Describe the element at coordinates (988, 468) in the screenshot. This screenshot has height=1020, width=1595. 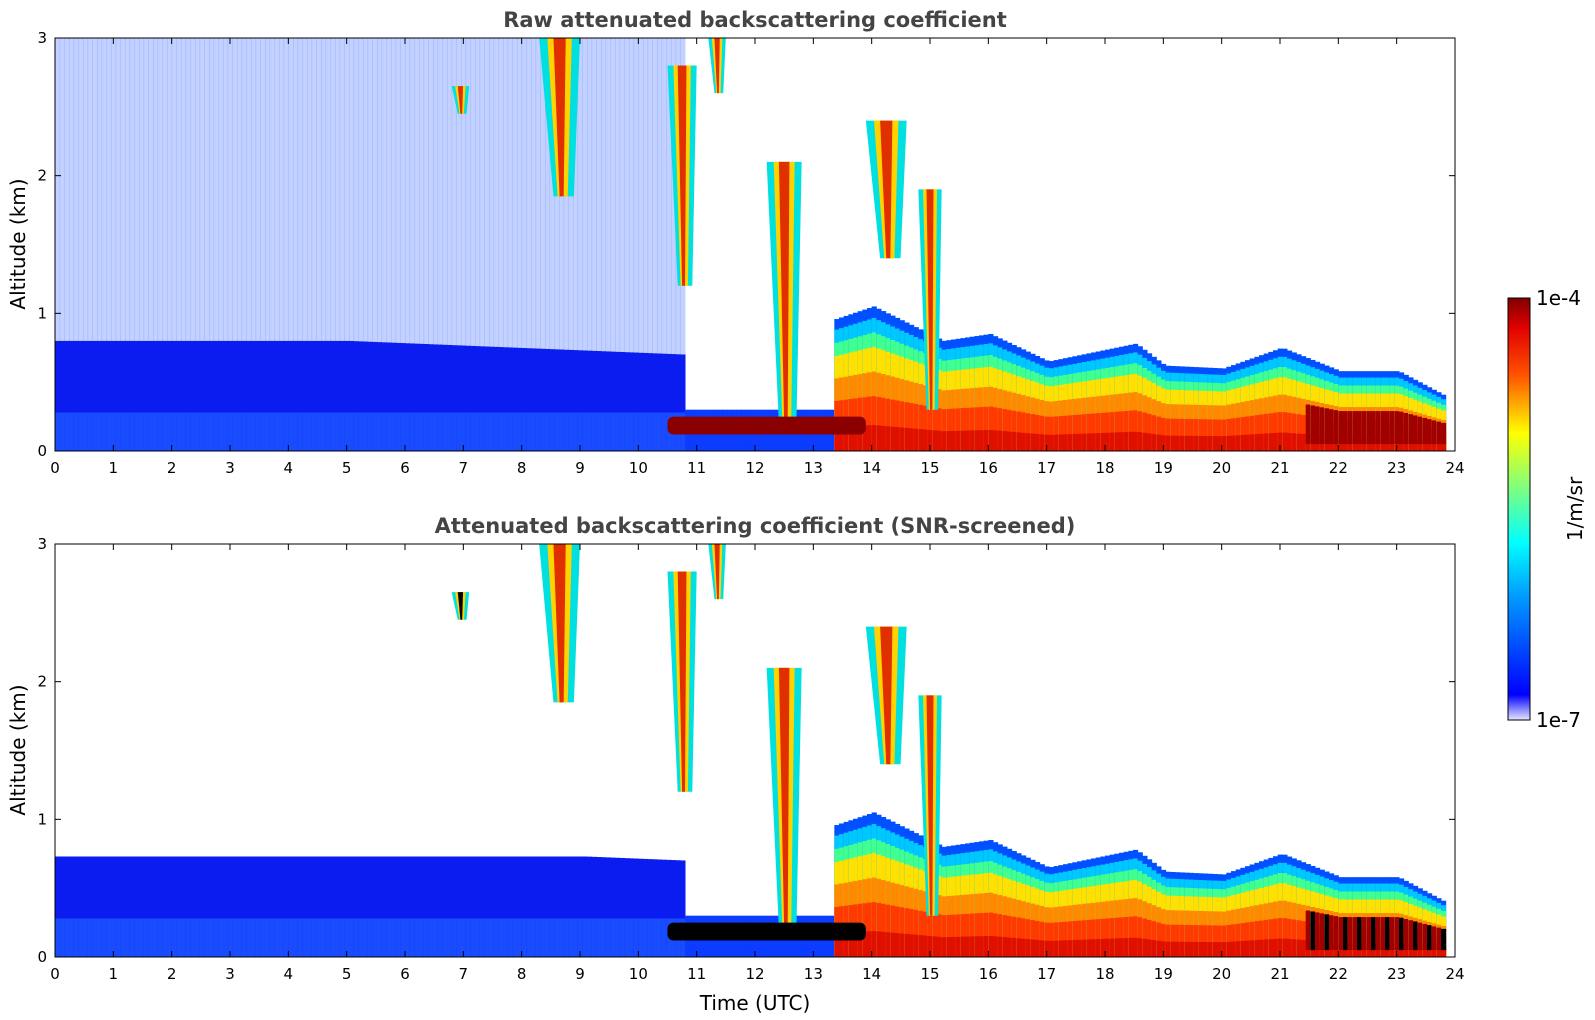
I see `x-tick-label: 16` at that location.